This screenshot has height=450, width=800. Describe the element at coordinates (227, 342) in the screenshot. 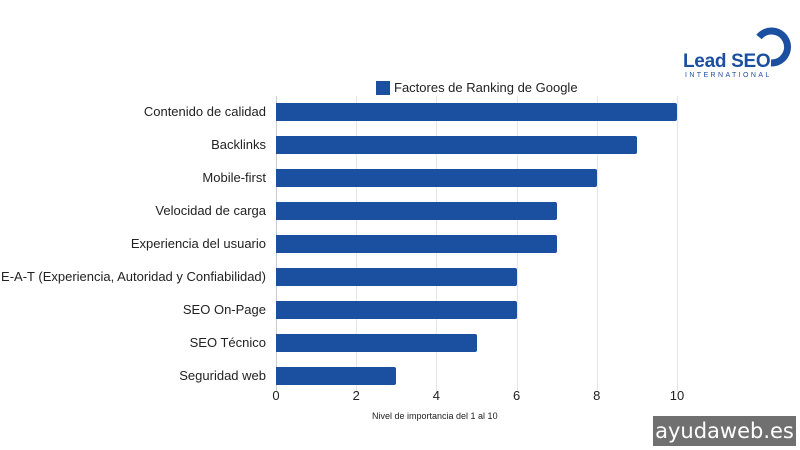

I see `category-label: SEO Técnico` at that location.